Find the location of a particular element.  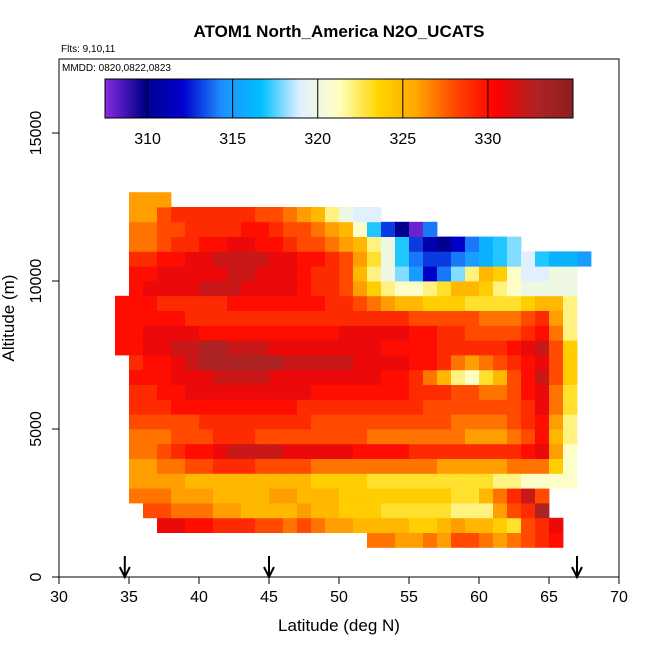

colorbar-tick-label: 315 is located at coordinates (232, 139).